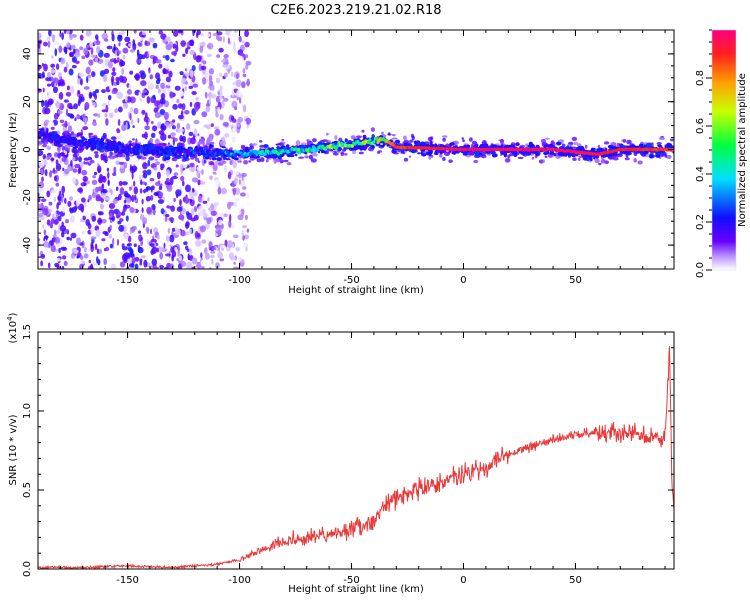  Describe the element at coordinates (127, 280) in the screenshot. I see `spectrogram-xtick-label: -150` at that location.